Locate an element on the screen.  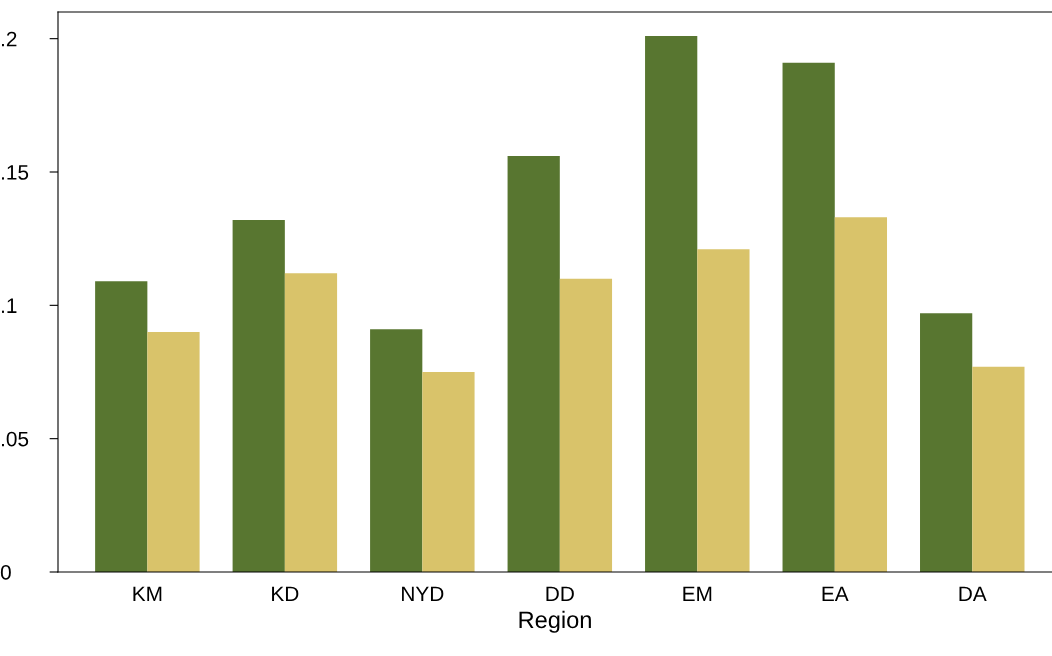
x-tick-label: NYD is located at coordinates (423, 593).